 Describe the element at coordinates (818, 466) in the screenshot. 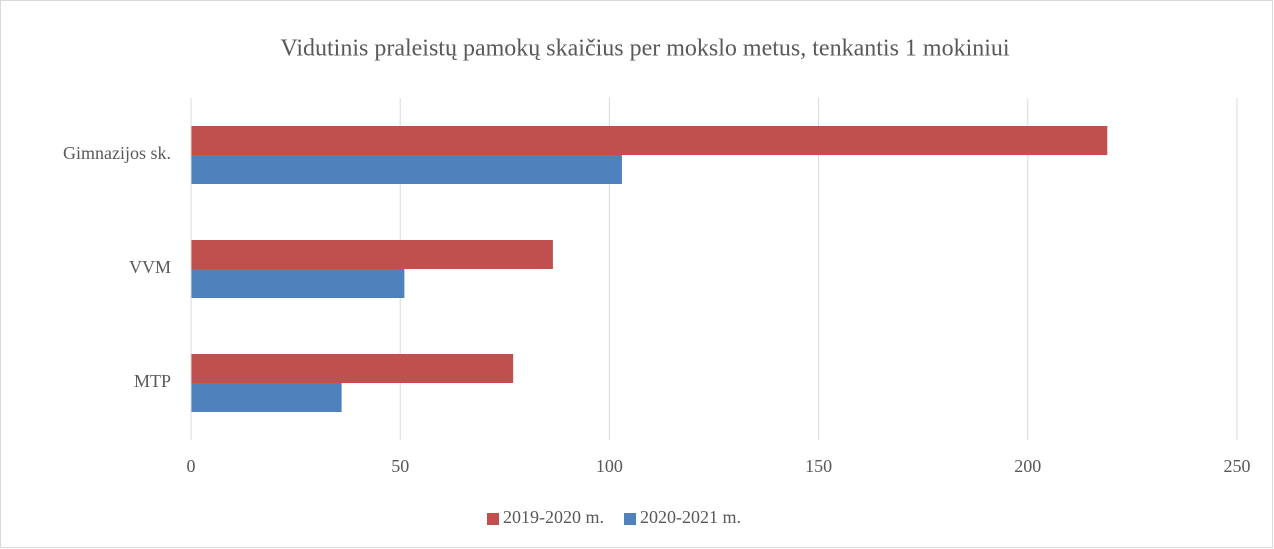

I see `x-tick-label: 150` at that location.